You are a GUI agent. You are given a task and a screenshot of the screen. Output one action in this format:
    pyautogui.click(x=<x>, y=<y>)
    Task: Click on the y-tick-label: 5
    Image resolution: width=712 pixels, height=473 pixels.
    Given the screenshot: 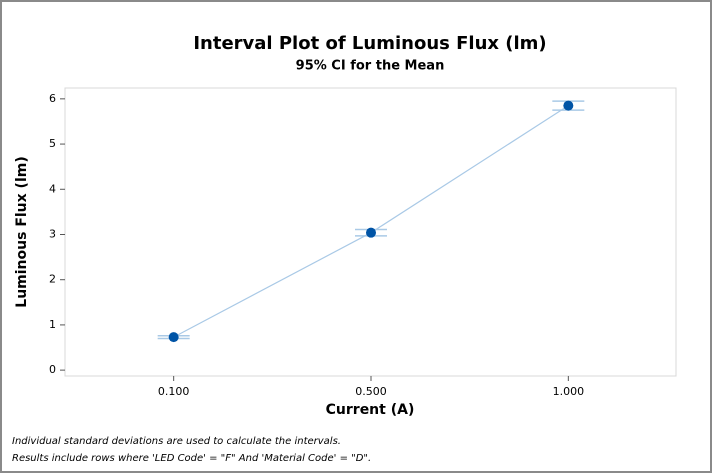 What is the action you would take?
    pyautogui.click(x=52, y=143)
    